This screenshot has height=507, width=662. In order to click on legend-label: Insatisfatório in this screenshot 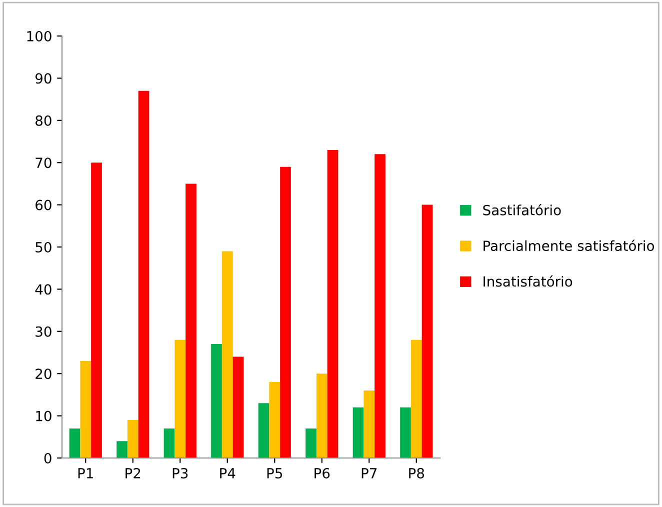, I will do `click(528, 281)`.